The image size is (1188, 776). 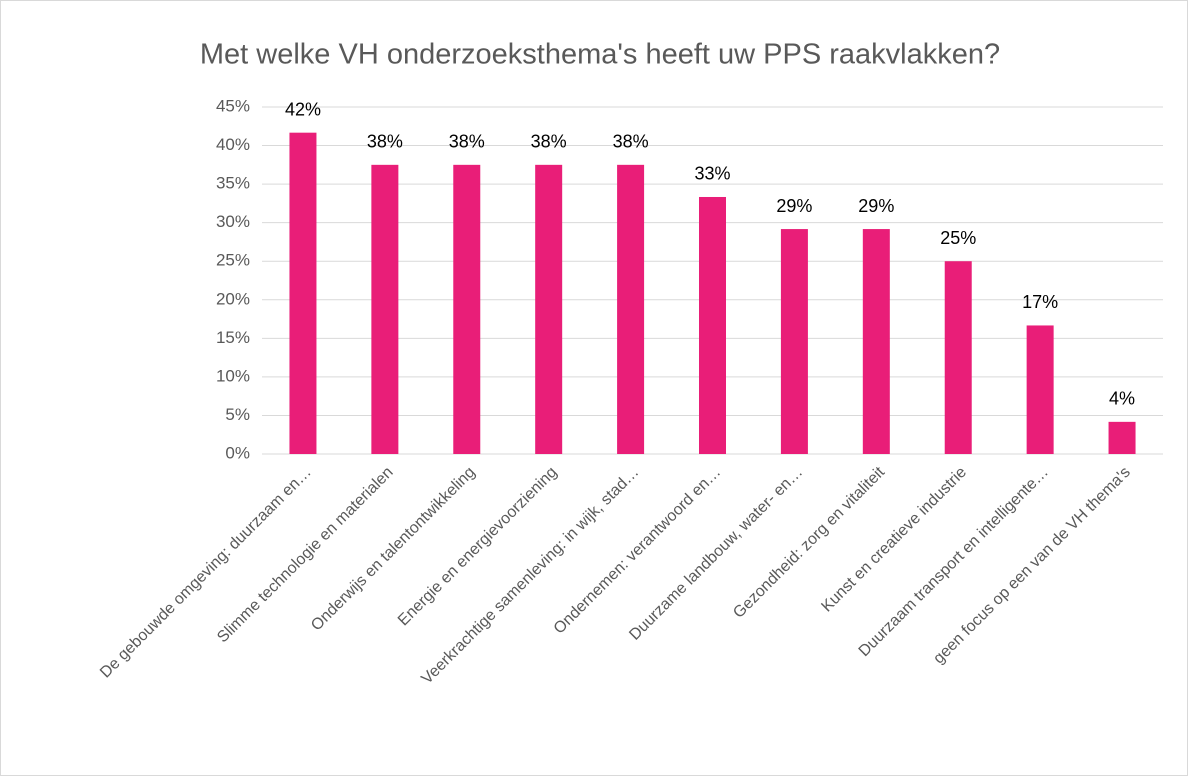 I want to click on y-tick-label: 45%, so click(x=233, y=105).